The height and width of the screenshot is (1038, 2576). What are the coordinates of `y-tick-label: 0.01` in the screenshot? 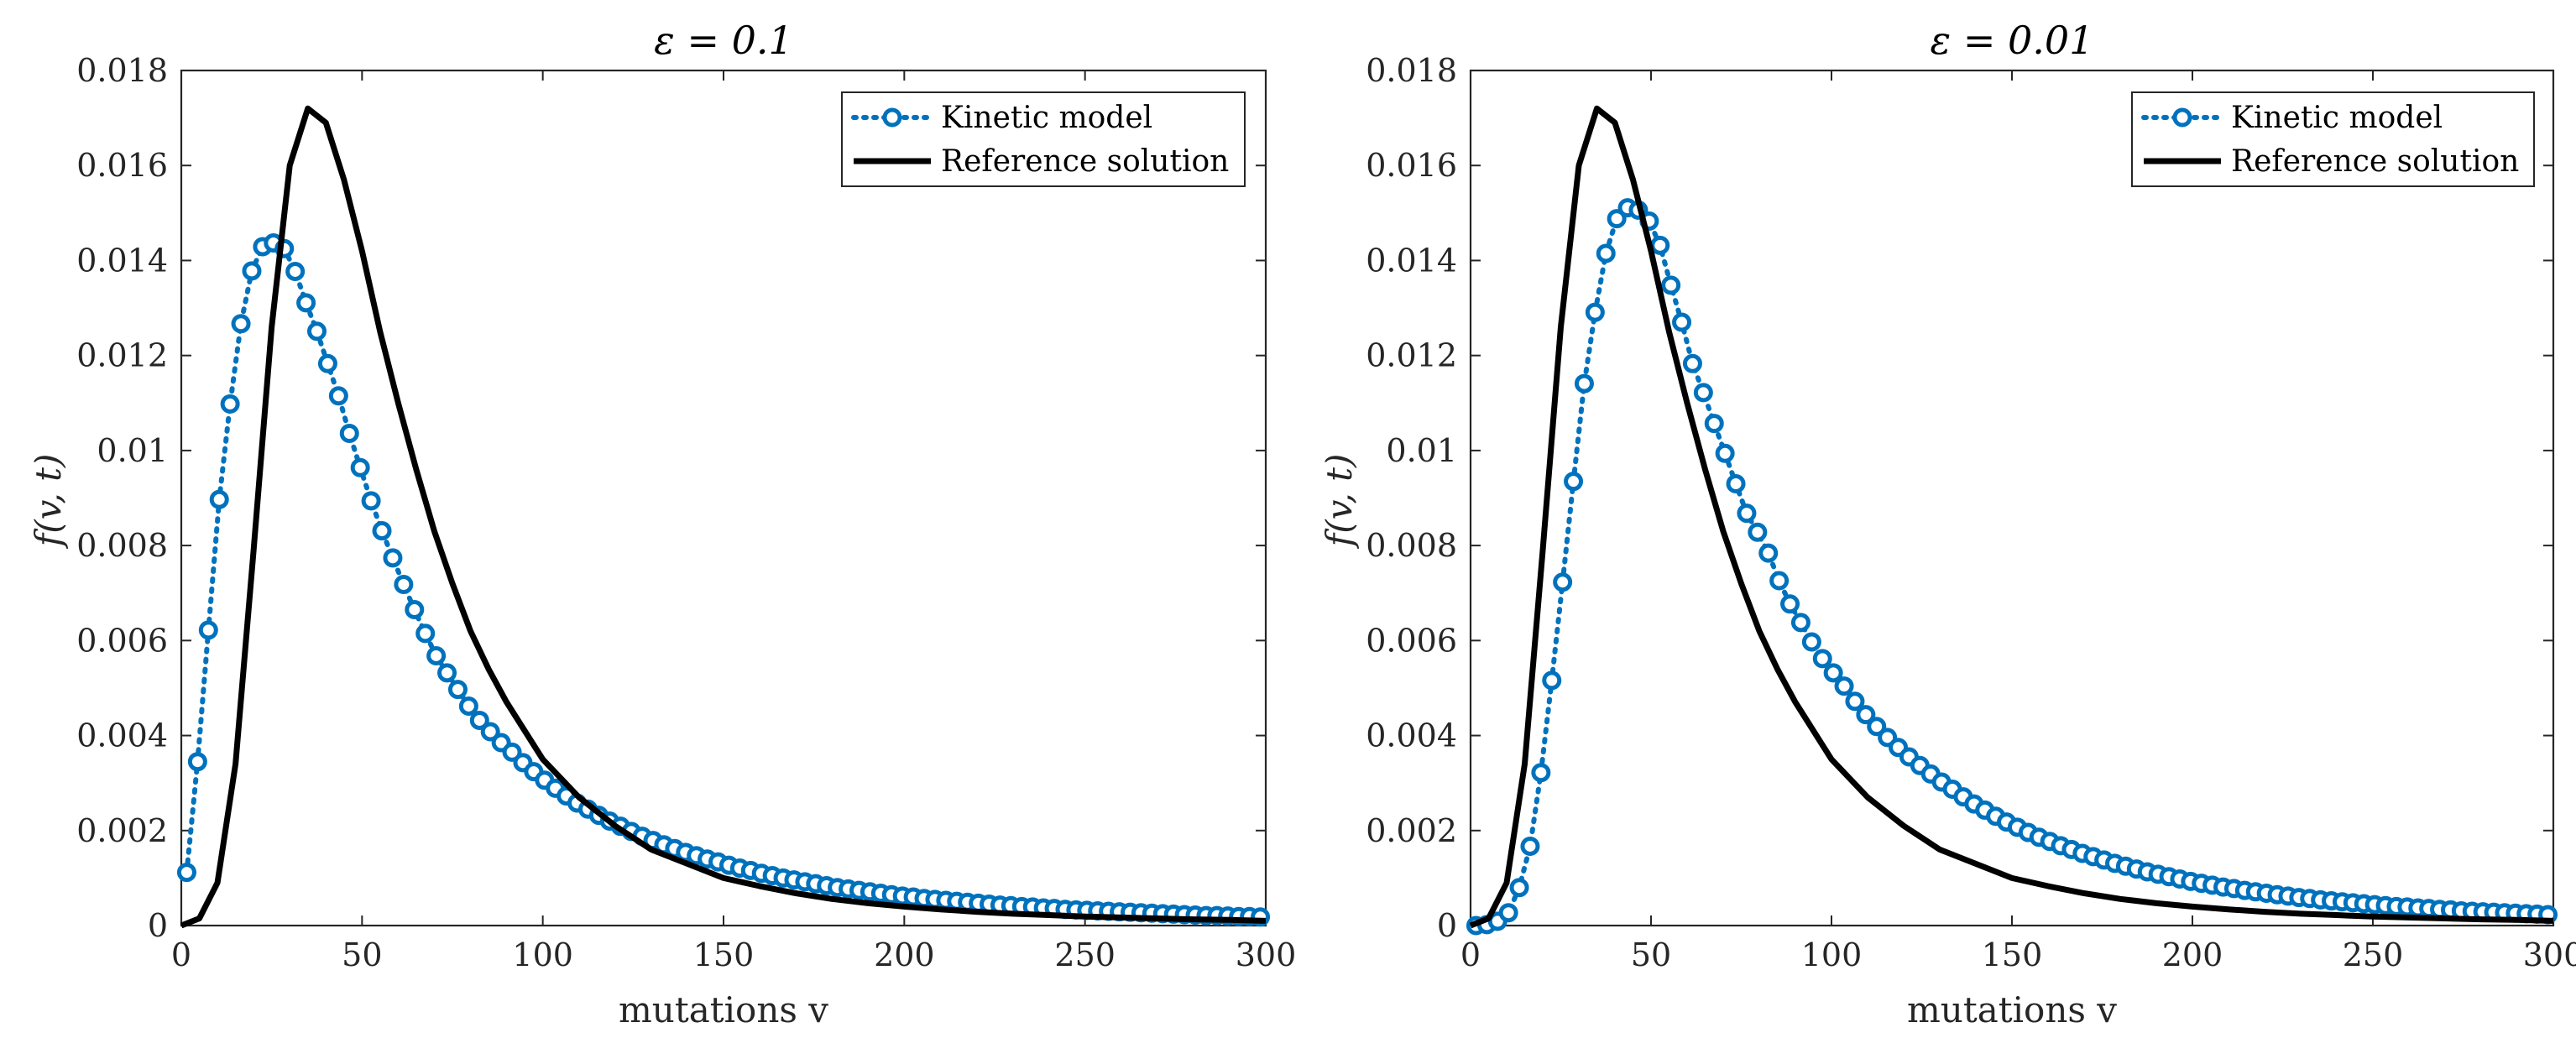 It's located at (132, 451).